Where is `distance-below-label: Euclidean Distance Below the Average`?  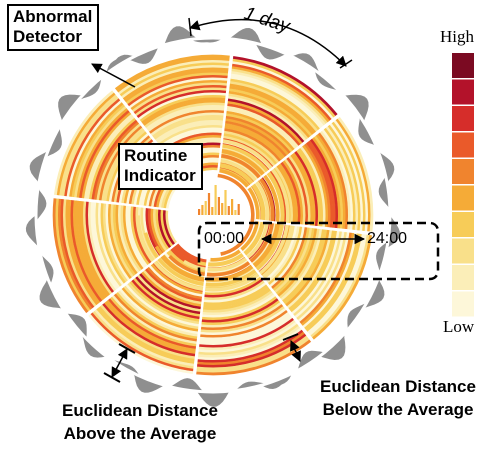 distance-below-label: Euclidean Distance Below the Average is located at coordinates (398, 398).